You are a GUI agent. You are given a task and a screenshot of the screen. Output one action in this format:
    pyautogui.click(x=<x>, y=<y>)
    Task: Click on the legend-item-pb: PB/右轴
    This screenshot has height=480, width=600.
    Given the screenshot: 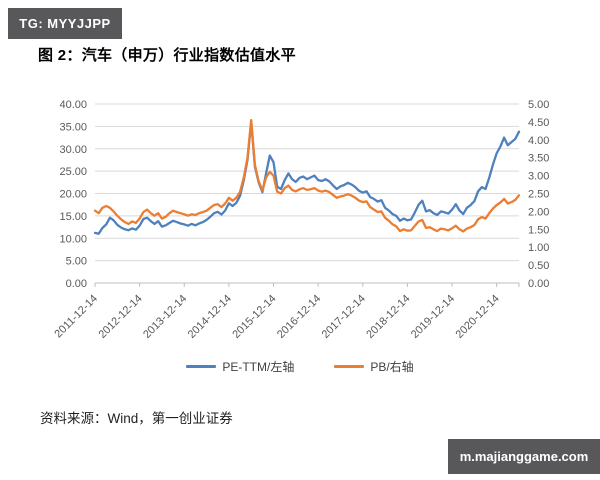 What is the action you would take?
    pyautogui.click(x=374, y=366)
    